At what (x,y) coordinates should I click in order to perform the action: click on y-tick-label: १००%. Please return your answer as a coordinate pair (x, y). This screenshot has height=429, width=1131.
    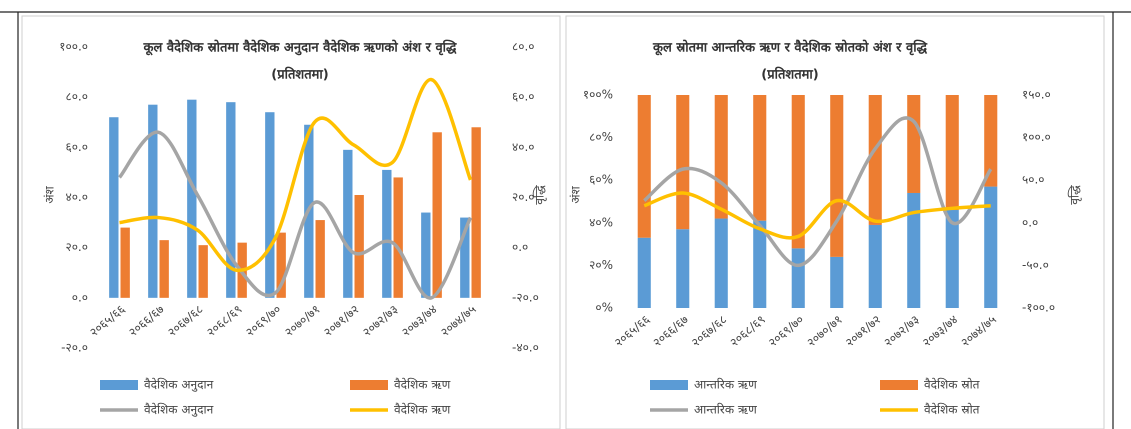
    Looking at the image, I should click on (598, 95).